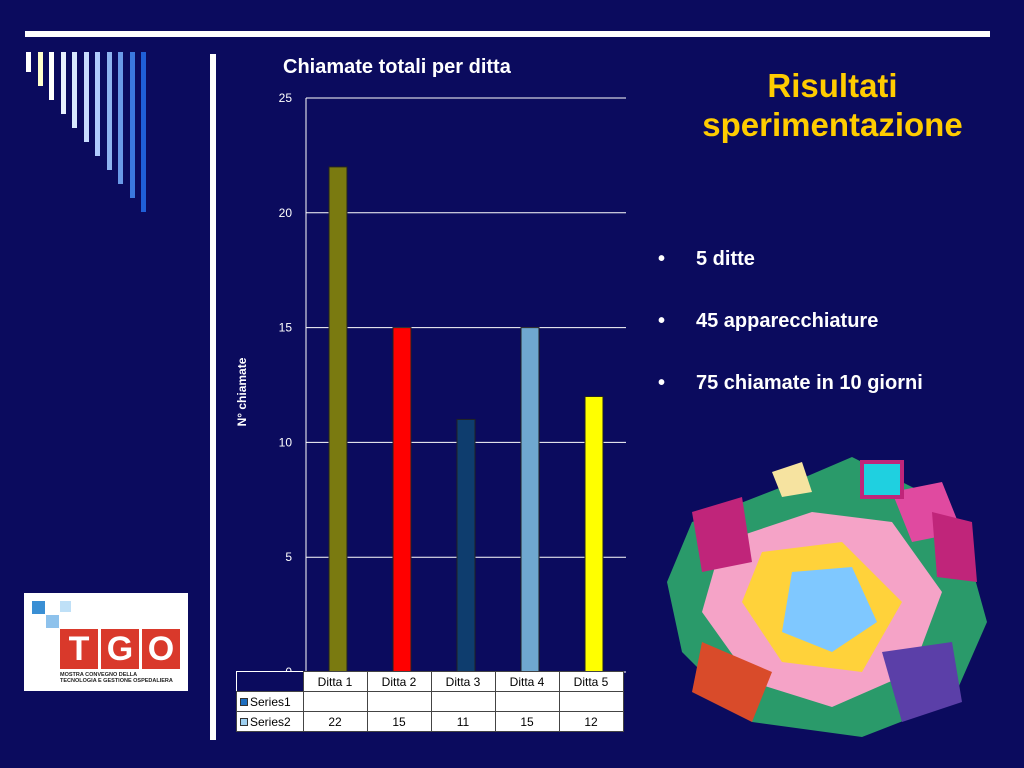  Describe the element at coordinates (288, 557) in the screenshot. I see `y-tick-label: 5` at that location.